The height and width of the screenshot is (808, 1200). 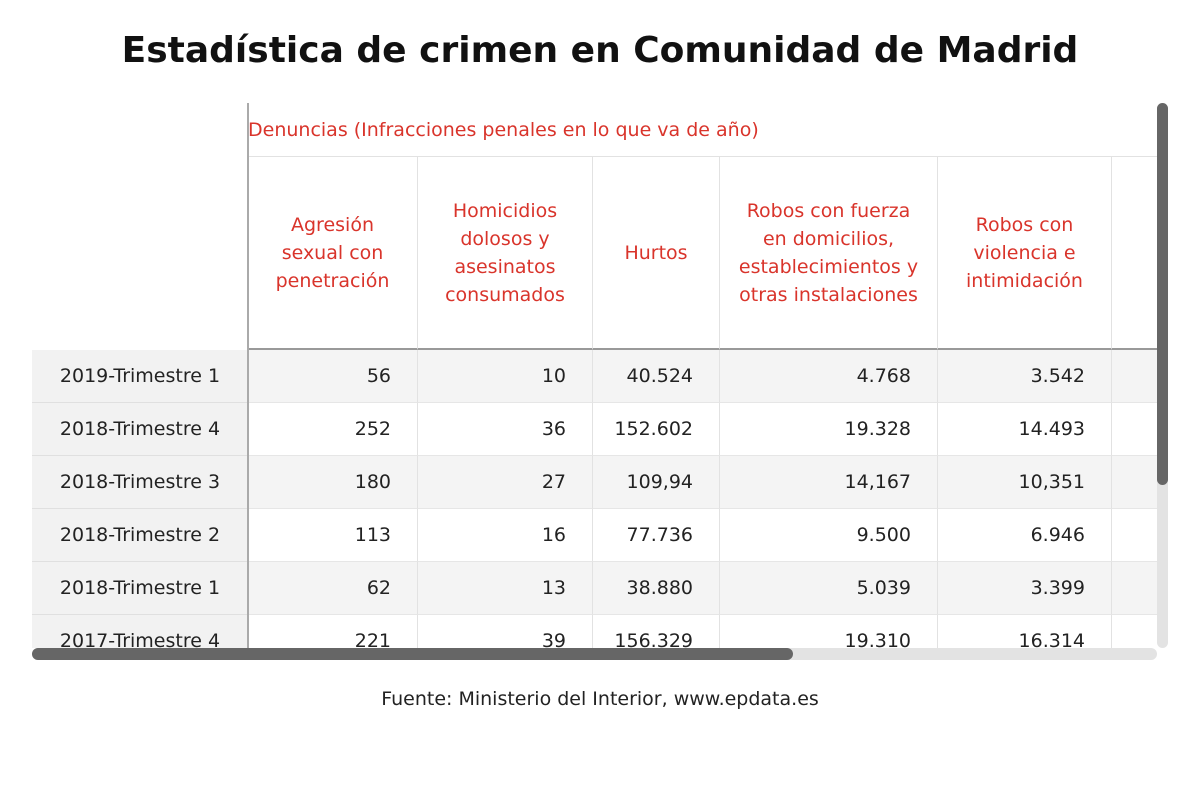 What do you see at coordinates (1025, 631) in the screenshot?
I see `cell-value: 16.314` at bounding box center [1025, 631].